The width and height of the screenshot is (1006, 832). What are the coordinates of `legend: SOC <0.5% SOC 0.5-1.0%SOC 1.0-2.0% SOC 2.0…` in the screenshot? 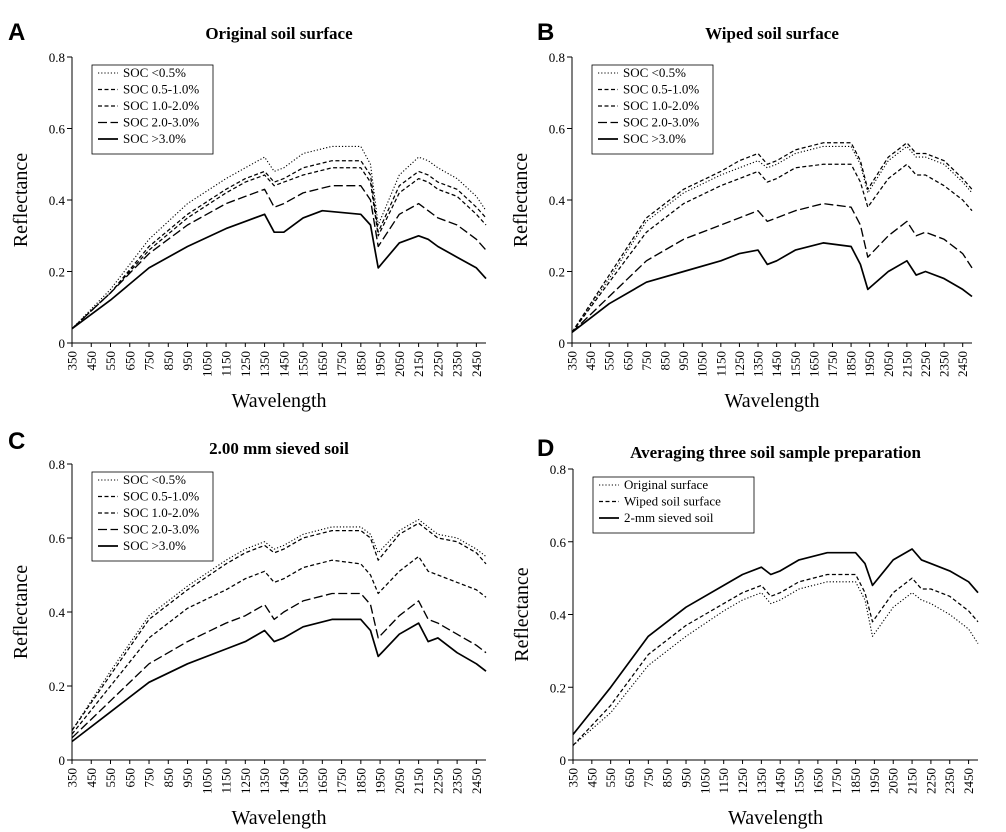 It's located at (152, 516).